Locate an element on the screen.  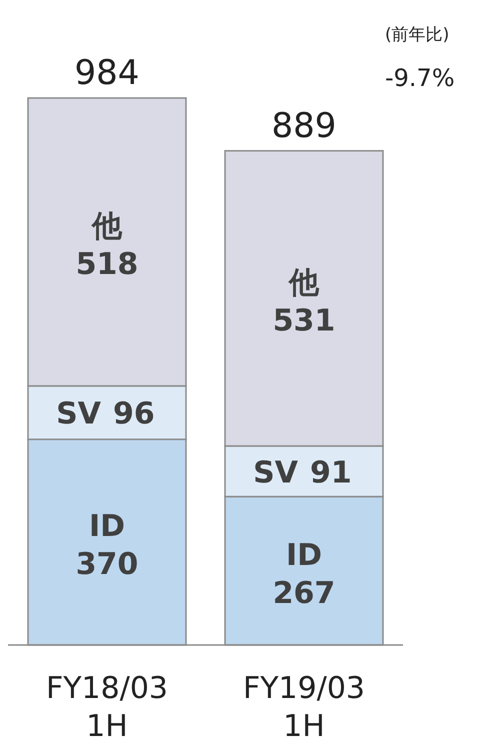
text: SV is located at coordinates (78, 414).